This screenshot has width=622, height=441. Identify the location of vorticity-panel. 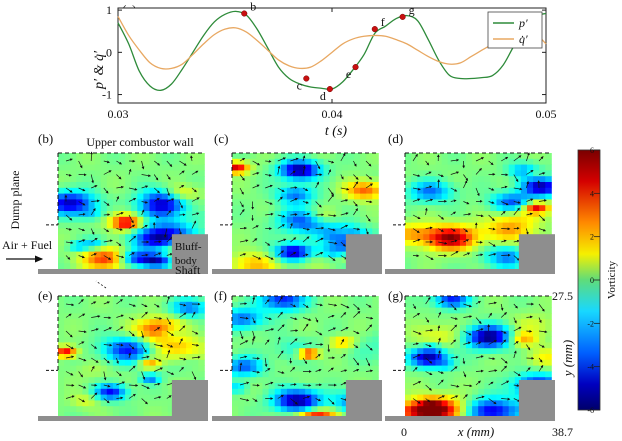
(470, 358).